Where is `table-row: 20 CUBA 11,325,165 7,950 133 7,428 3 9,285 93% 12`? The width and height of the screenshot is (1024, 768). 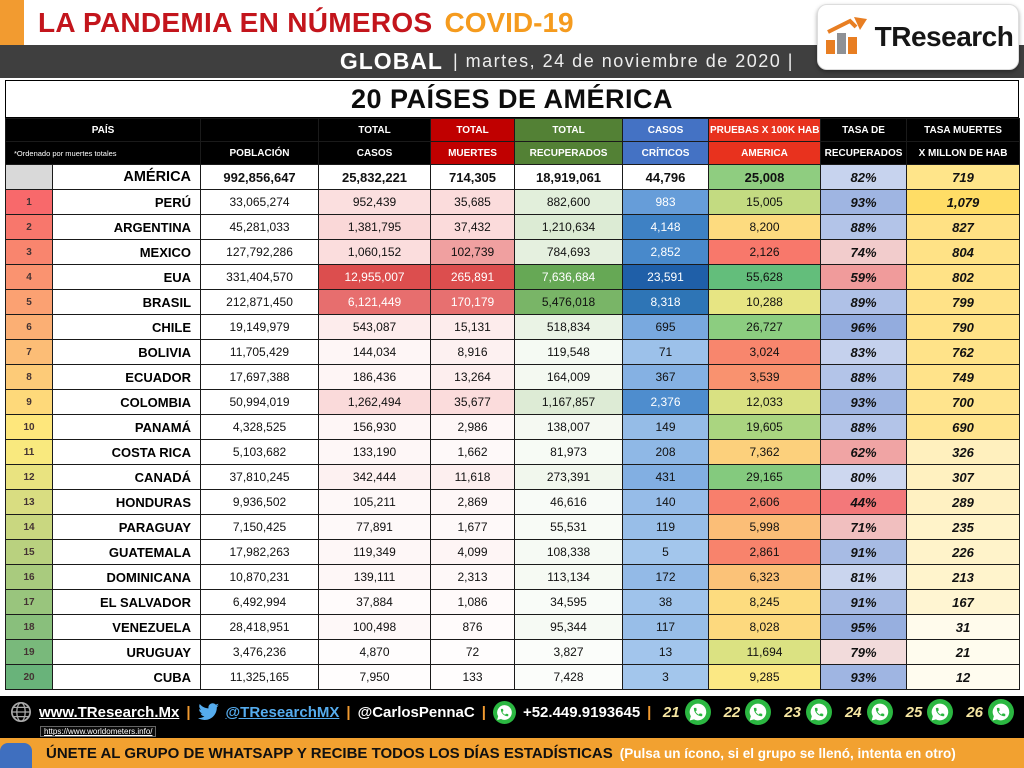 table-row: 20 CUBA 11,325,165 7,950 133 7,428 3 9,285 93% 12 is located at coordinates (513, 677).